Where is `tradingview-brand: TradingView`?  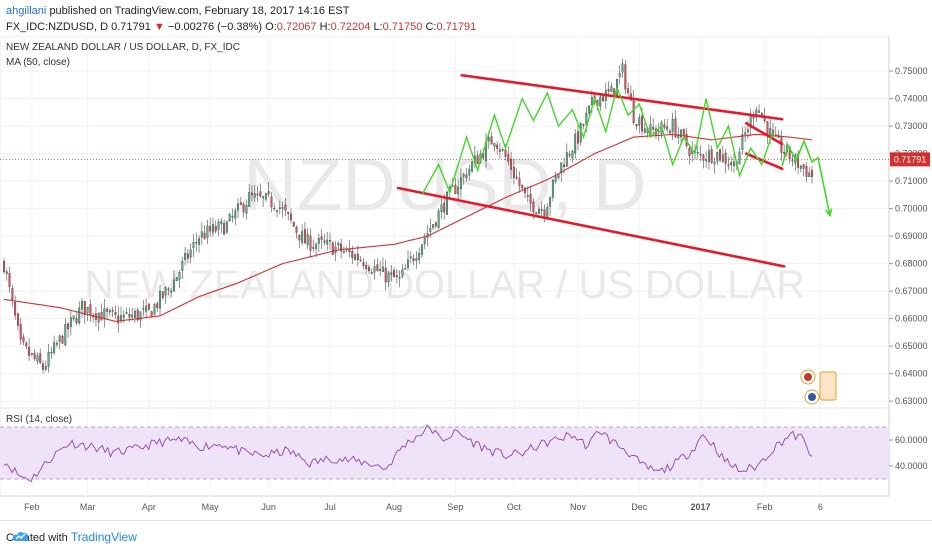 tradingview-brand: TradingView is located at coordinates (103, 537).